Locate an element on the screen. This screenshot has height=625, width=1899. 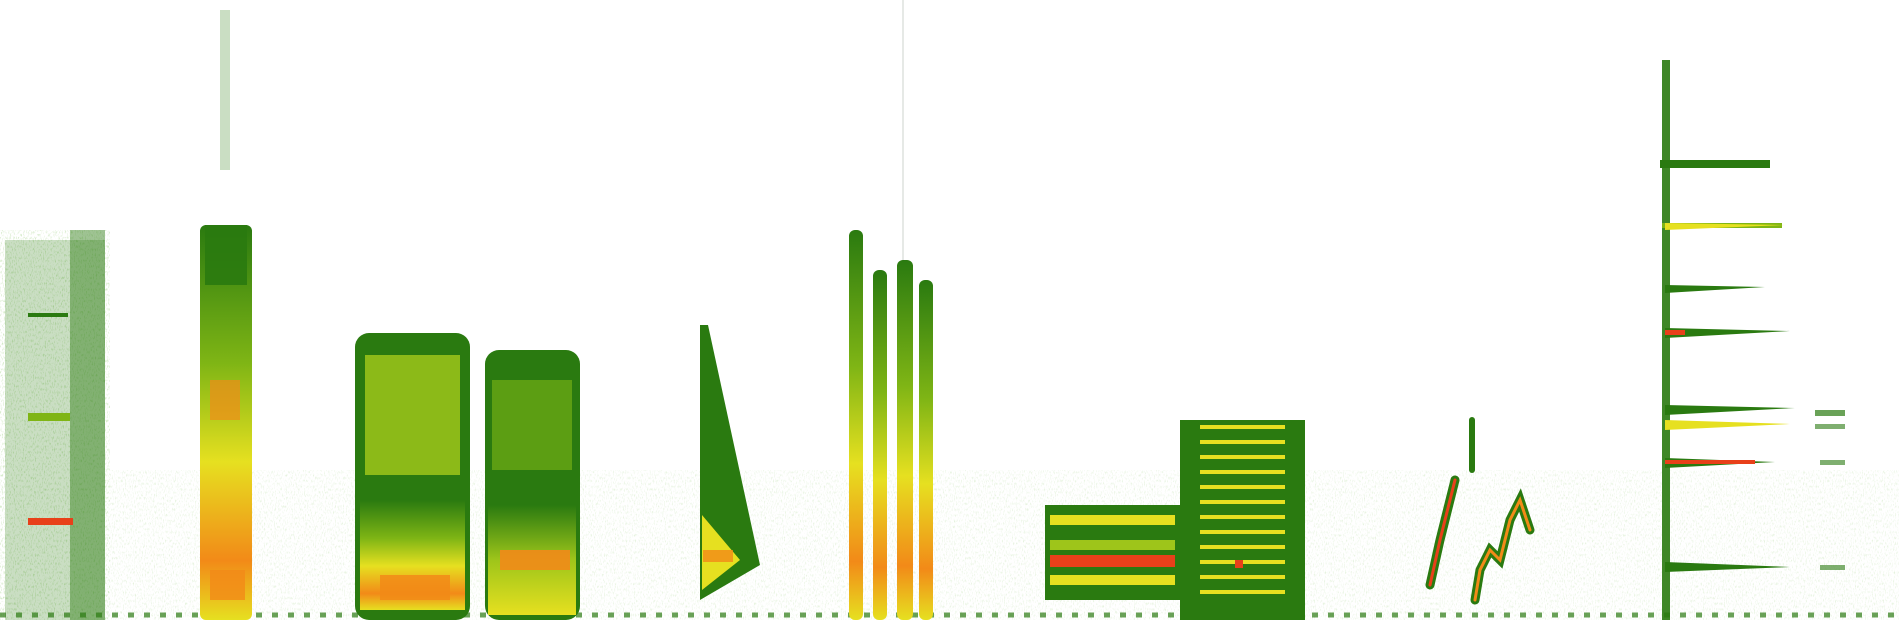
call-group-sweeps is located at coordinates (1480, 511).